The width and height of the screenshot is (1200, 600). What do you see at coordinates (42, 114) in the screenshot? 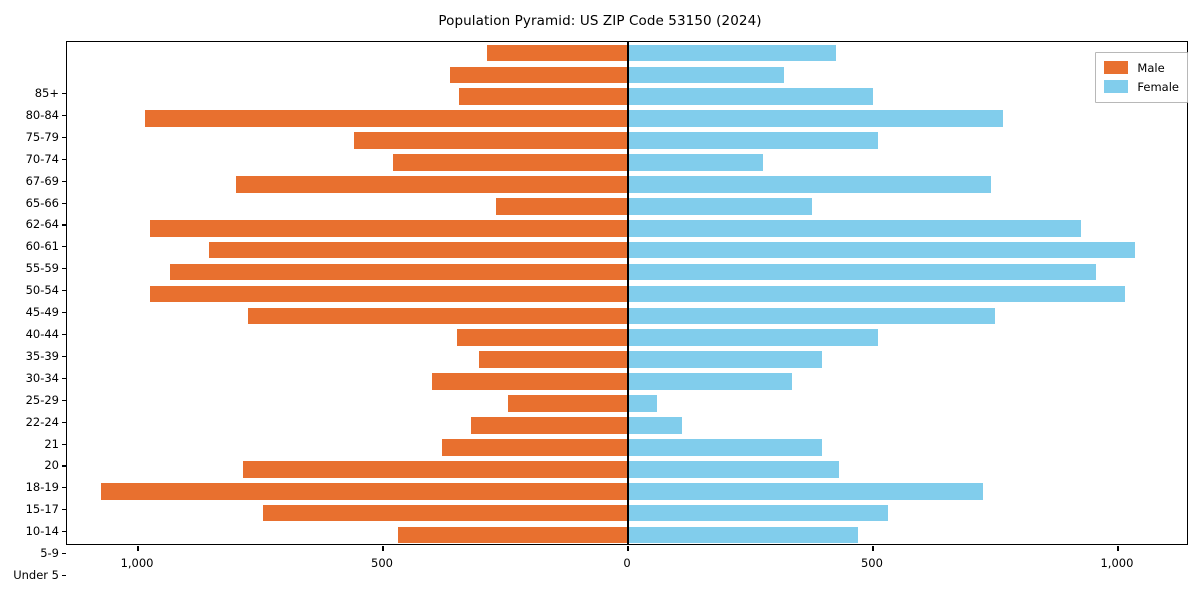
I see `y-axis-label: 80-84` at bounding box center [42, 114].